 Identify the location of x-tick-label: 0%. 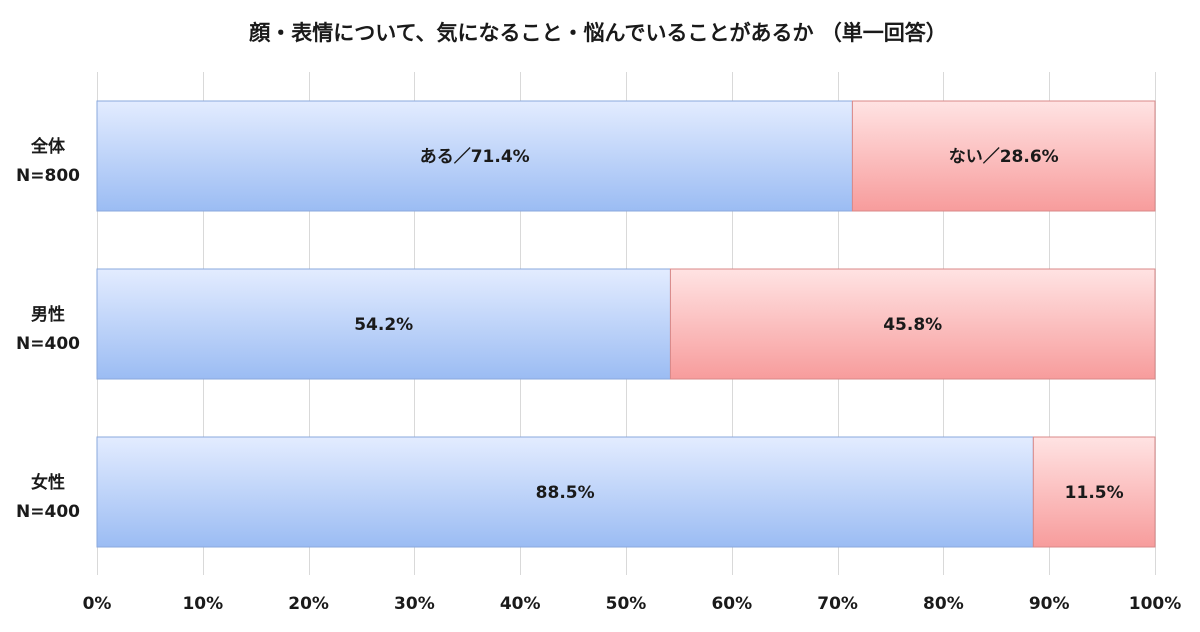
(97, 604).